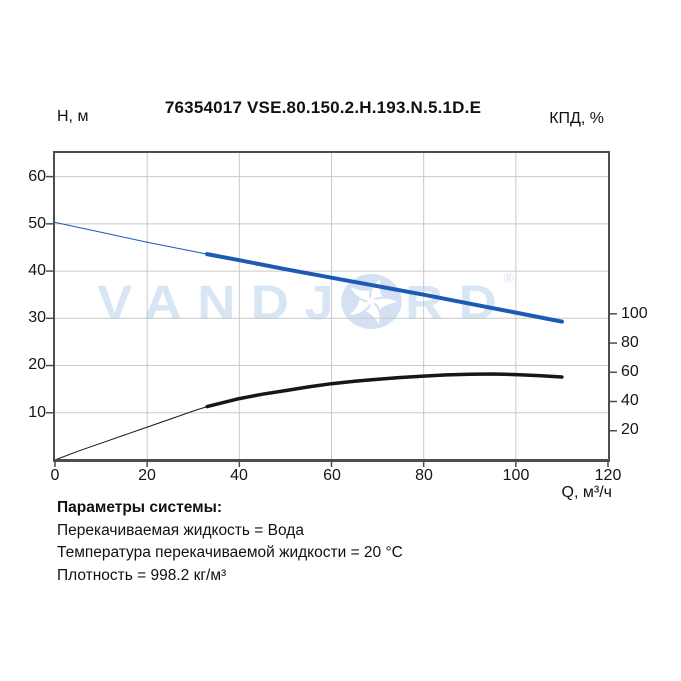 This screenshot has height=681, width=681. Describe the element at coordinates (459, 303) in the screenshot. I see `watermark-text-right: RD` at that location.